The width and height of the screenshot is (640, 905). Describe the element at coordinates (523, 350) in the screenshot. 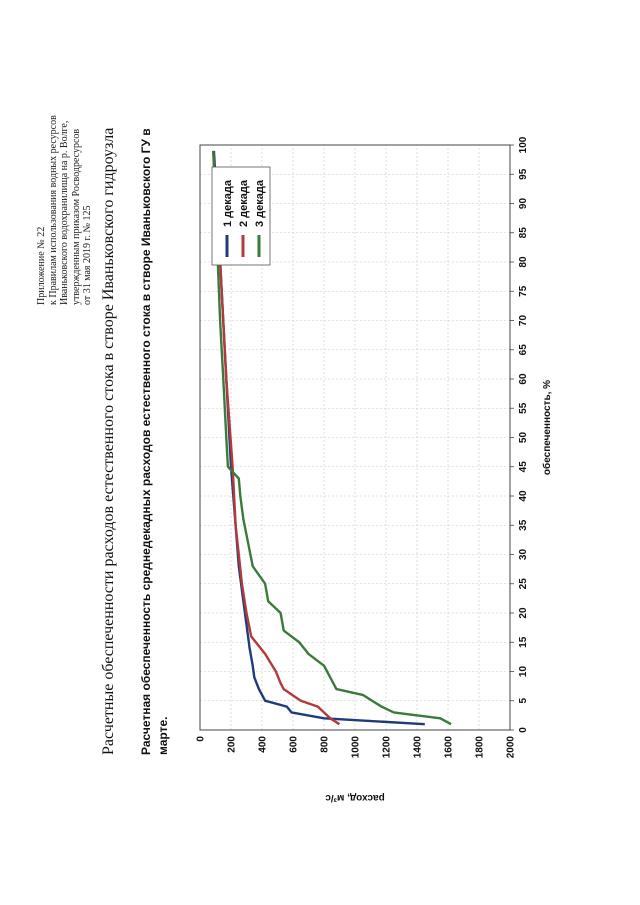

I see `x-tick-label: 65` at that location.